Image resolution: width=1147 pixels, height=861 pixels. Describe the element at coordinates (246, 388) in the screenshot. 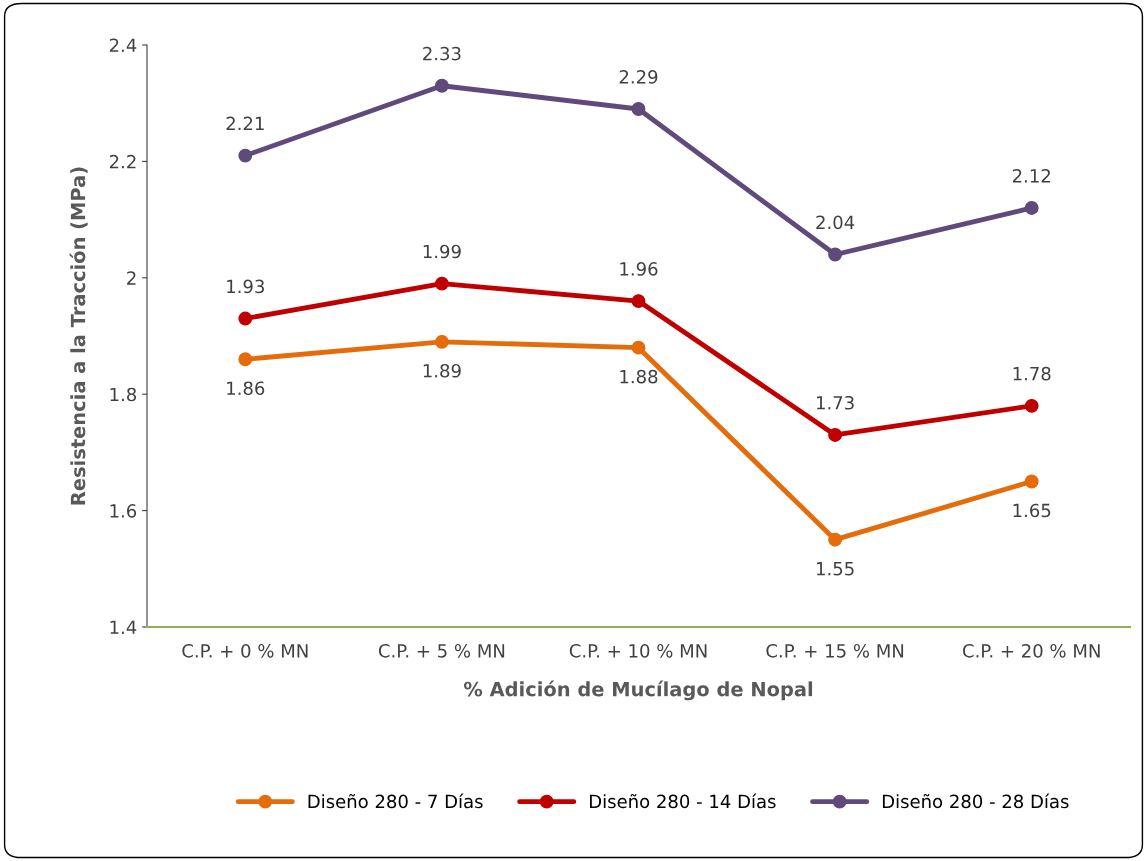

I see `data-label: 1.86` at that location.